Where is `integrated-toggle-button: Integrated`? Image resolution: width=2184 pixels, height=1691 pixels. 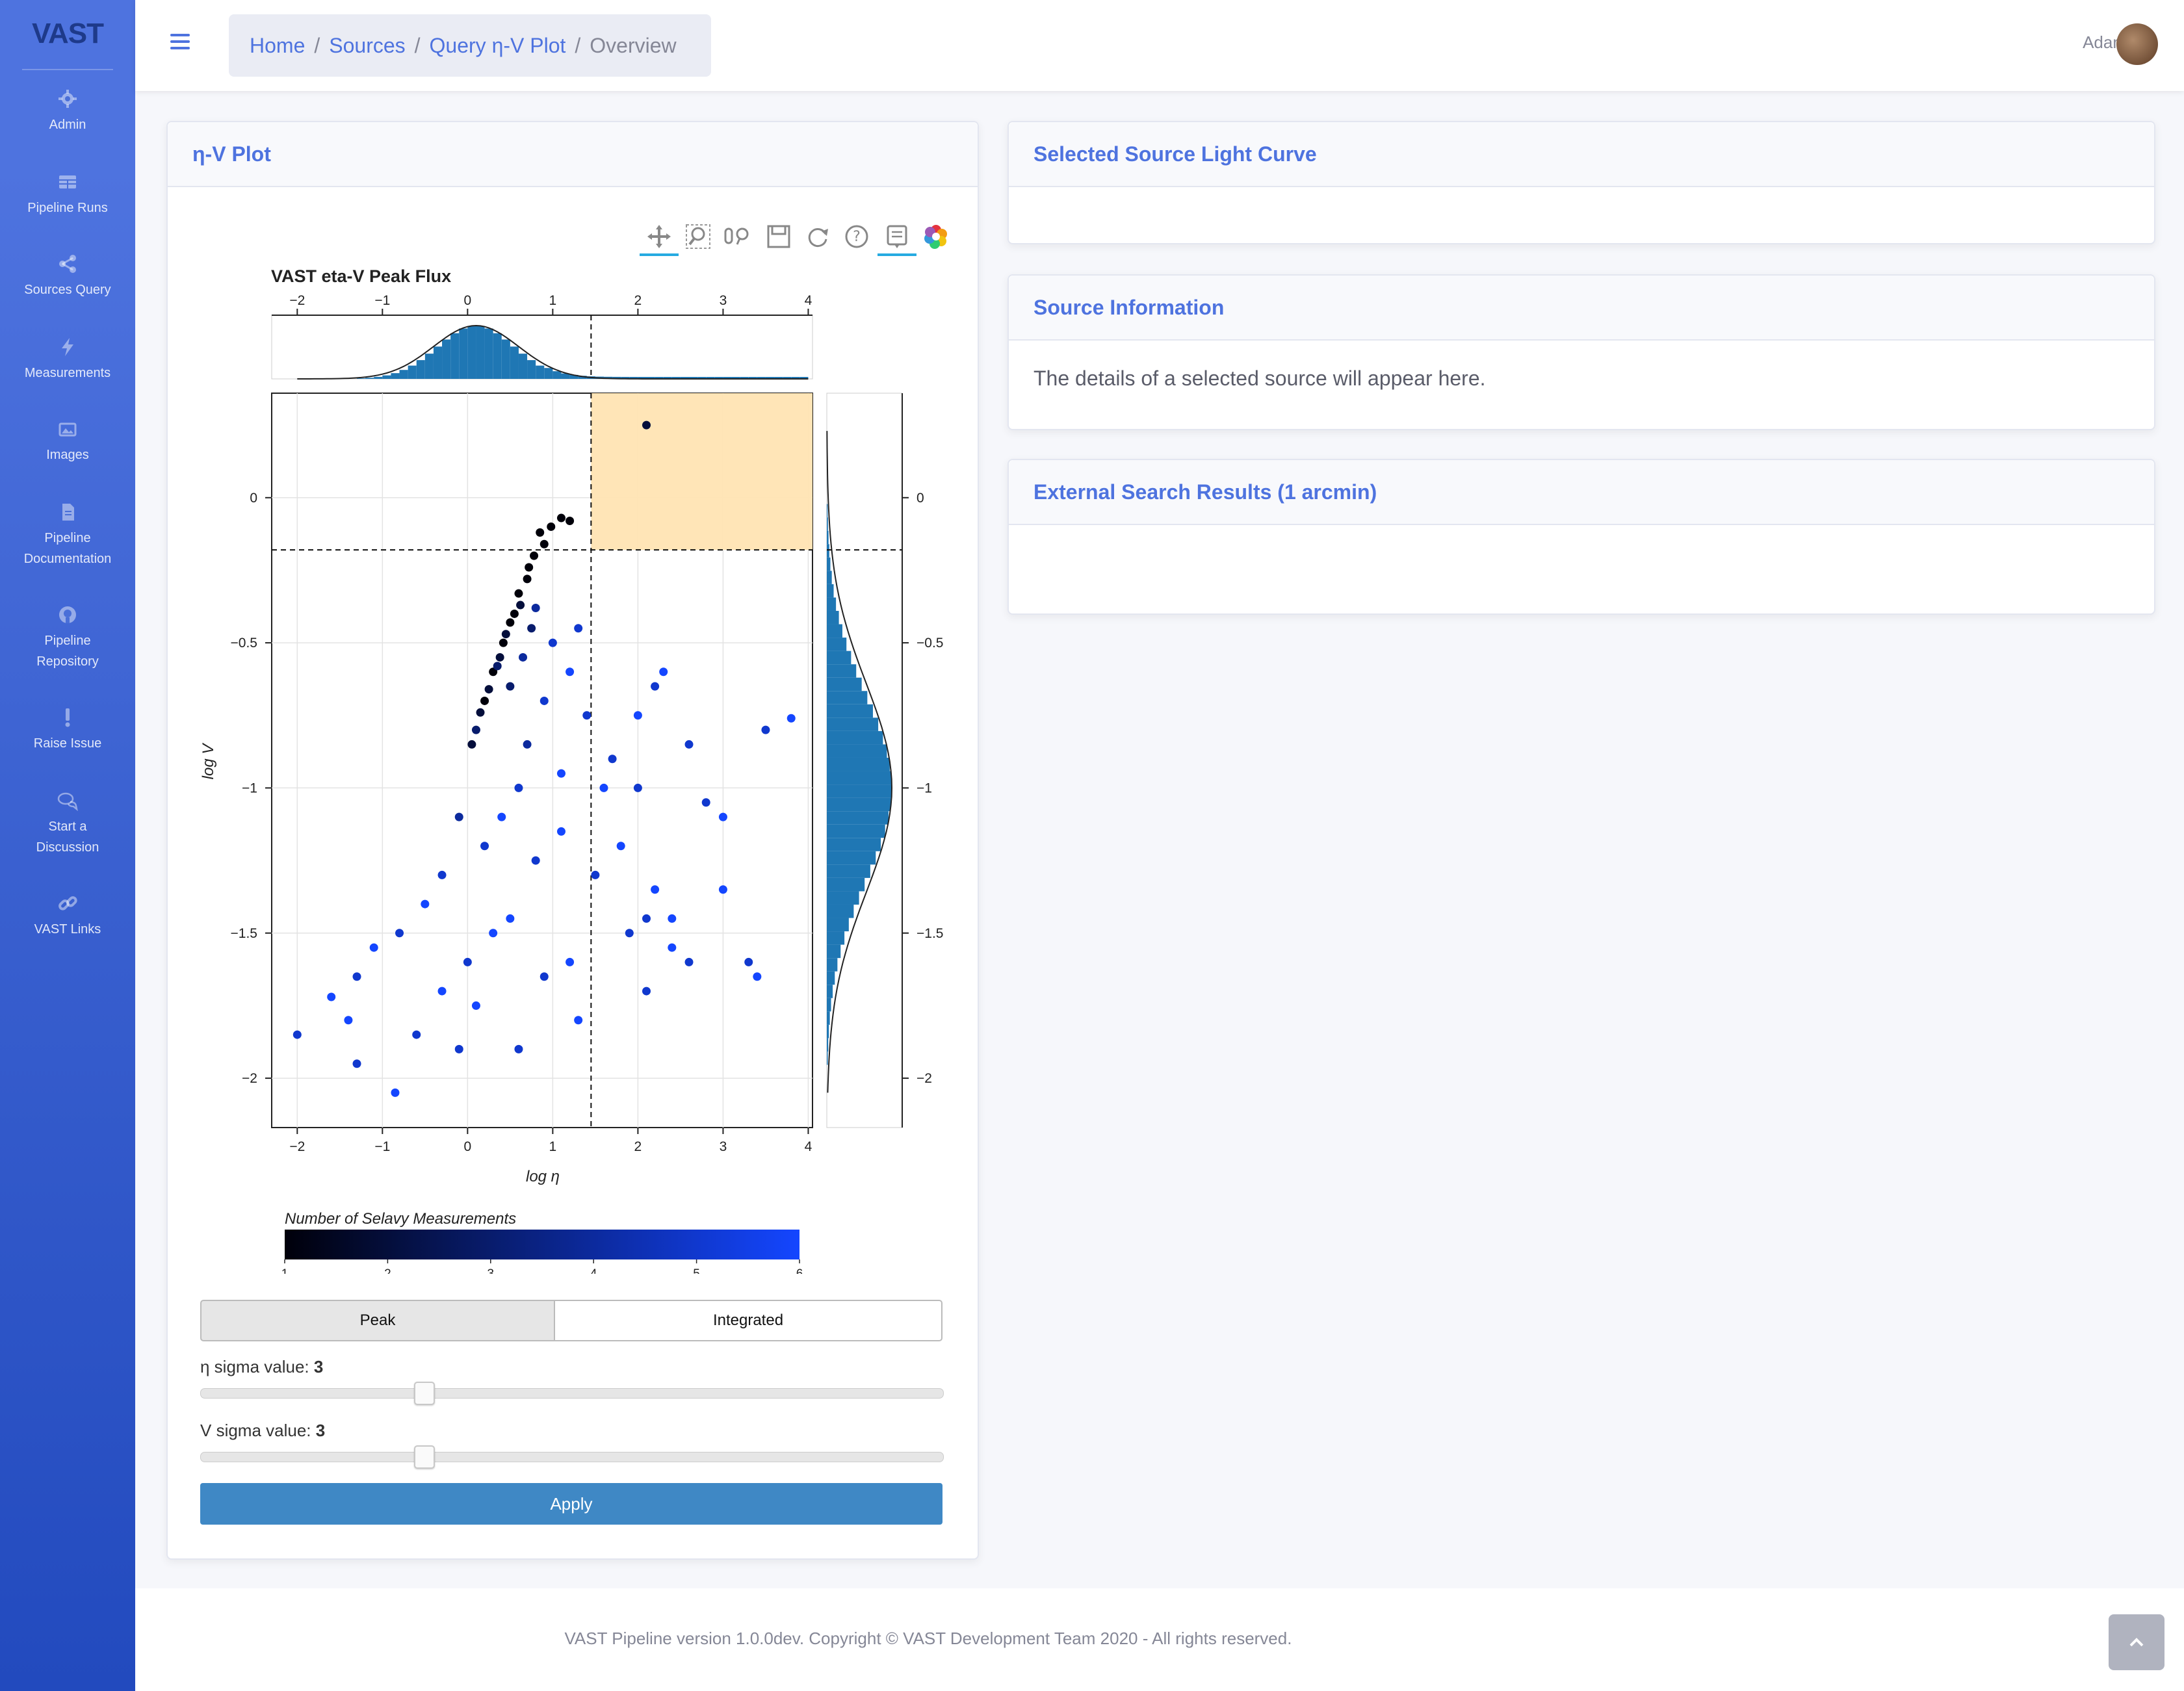 integrated-toggle-button: Integrated is located at coordinates (748, 1321).